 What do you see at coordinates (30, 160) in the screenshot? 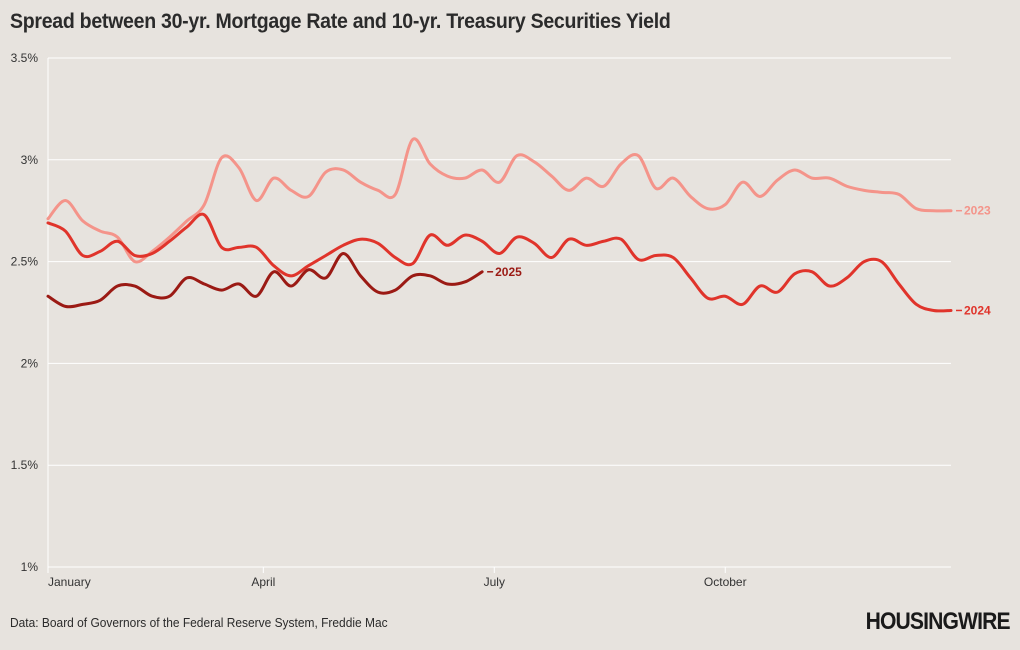
I see `y-tick-label: 3%` at bounding box center [30, 160].